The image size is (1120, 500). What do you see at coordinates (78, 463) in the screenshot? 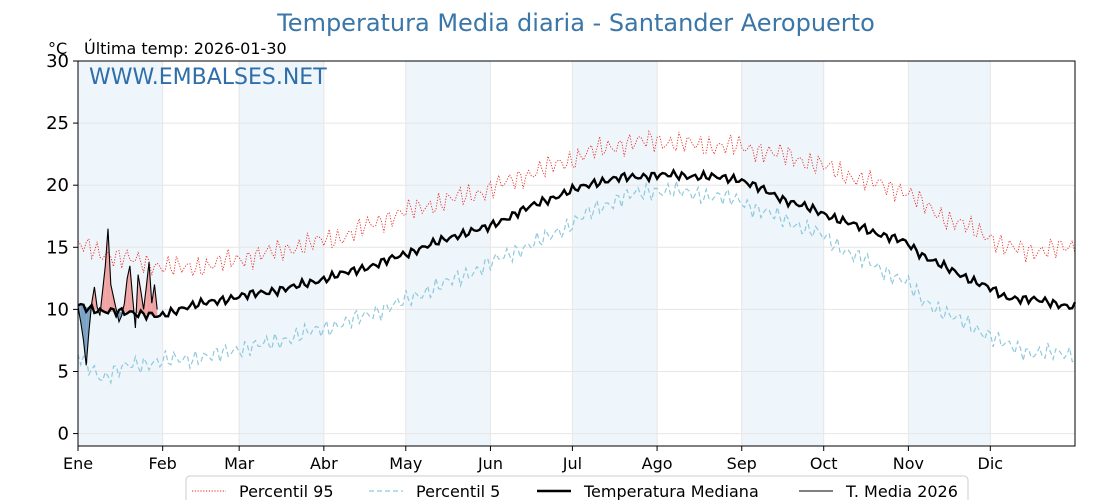
I see `x-tick-label-ene: Ene` at bounding box center [78, 463].